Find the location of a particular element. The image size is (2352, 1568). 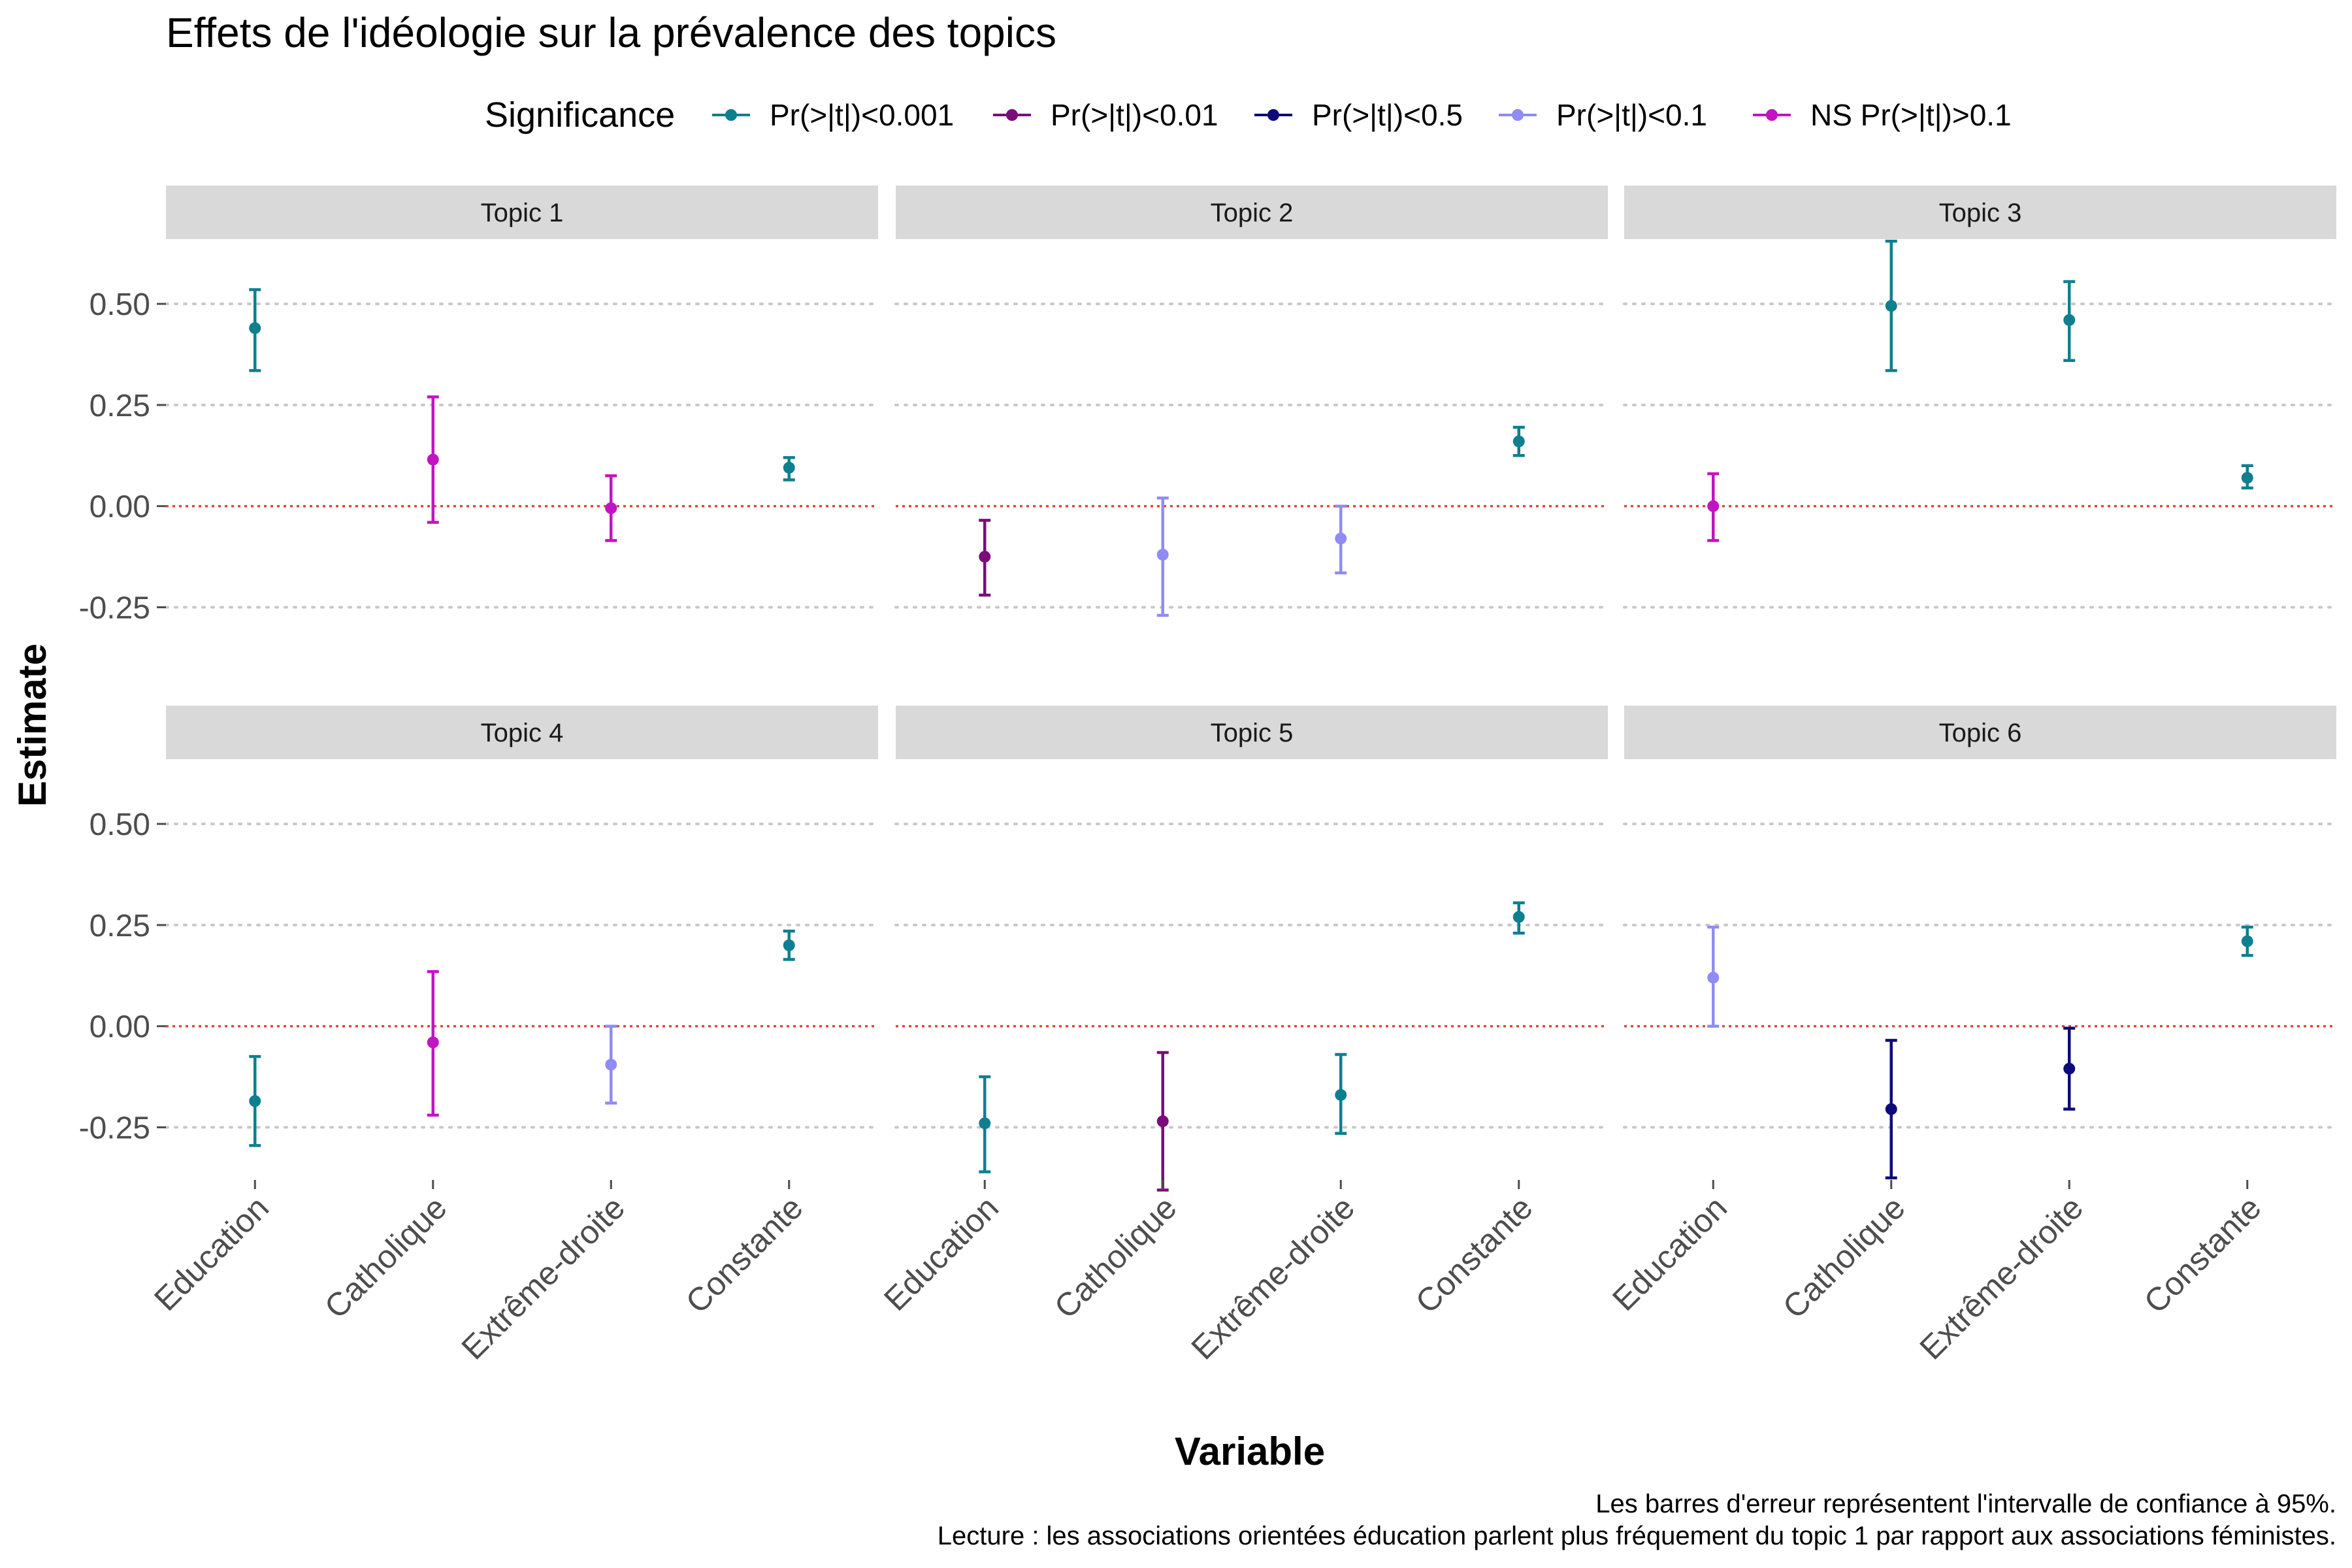

facet-strip-label: Topic 6 is located at coordinates (1980, 733).